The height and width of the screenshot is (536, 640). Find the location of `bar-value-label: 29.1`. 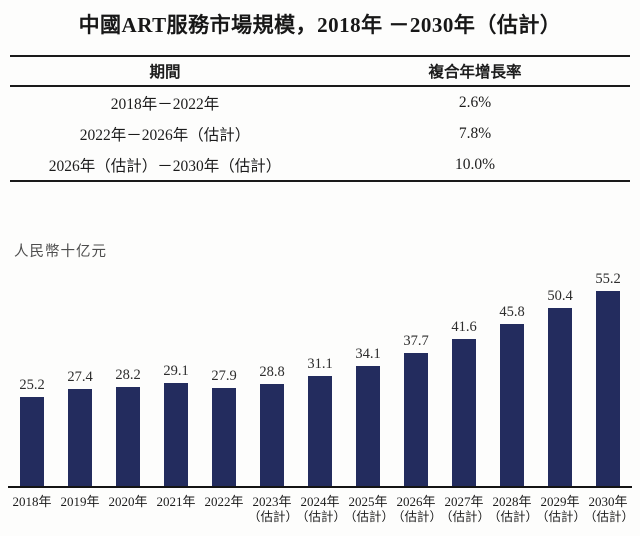

bar-value-label: 29.1 is located at coordinates (176, 371).